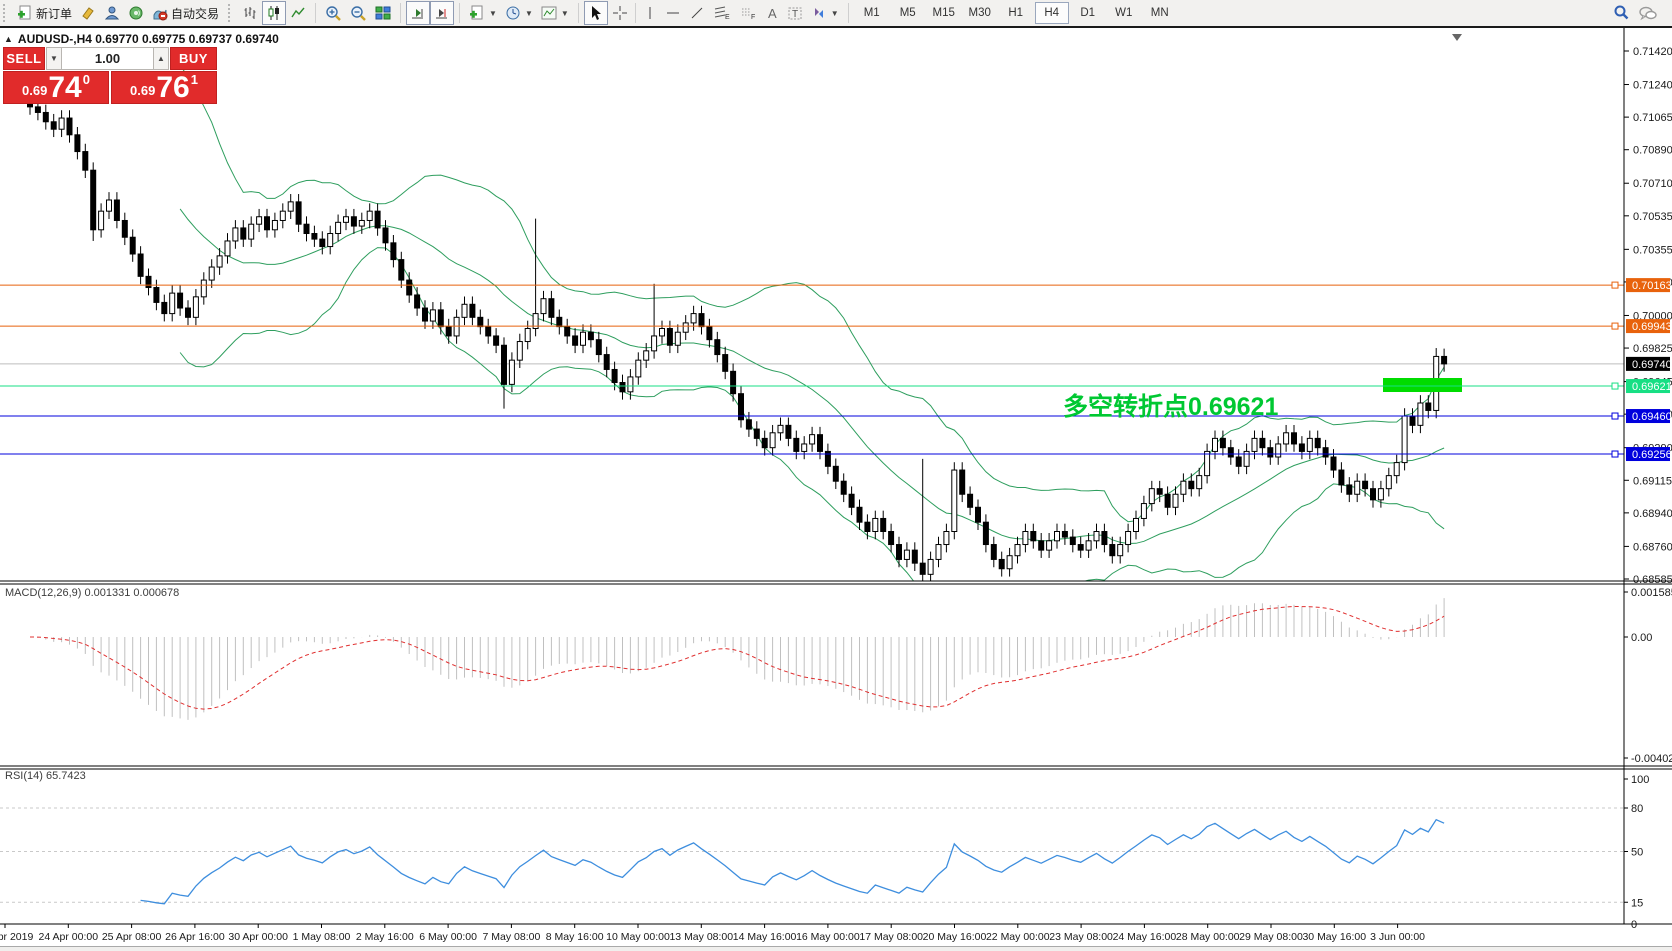 This screenshot has height=951, width=1672. I want to click on buy-price-button: 0.69 76 1, so click(164, 87).